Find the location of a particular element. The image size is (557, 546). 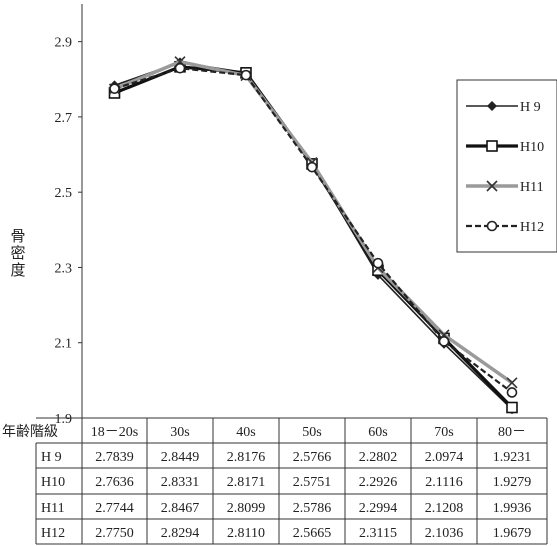

table-cell: 2.8099 is located at coordinates (246, 508).